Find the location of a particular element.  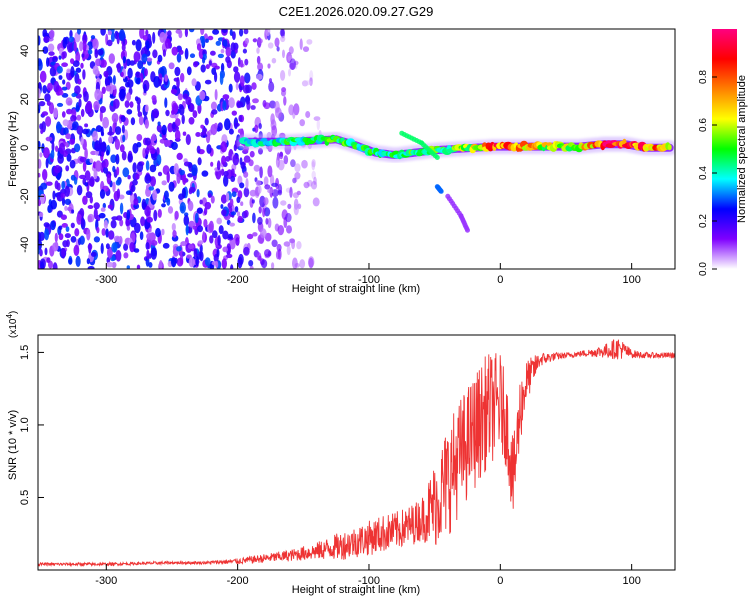

spectrogram-x-tick-label: -300 is located at coordinates (106, 280).